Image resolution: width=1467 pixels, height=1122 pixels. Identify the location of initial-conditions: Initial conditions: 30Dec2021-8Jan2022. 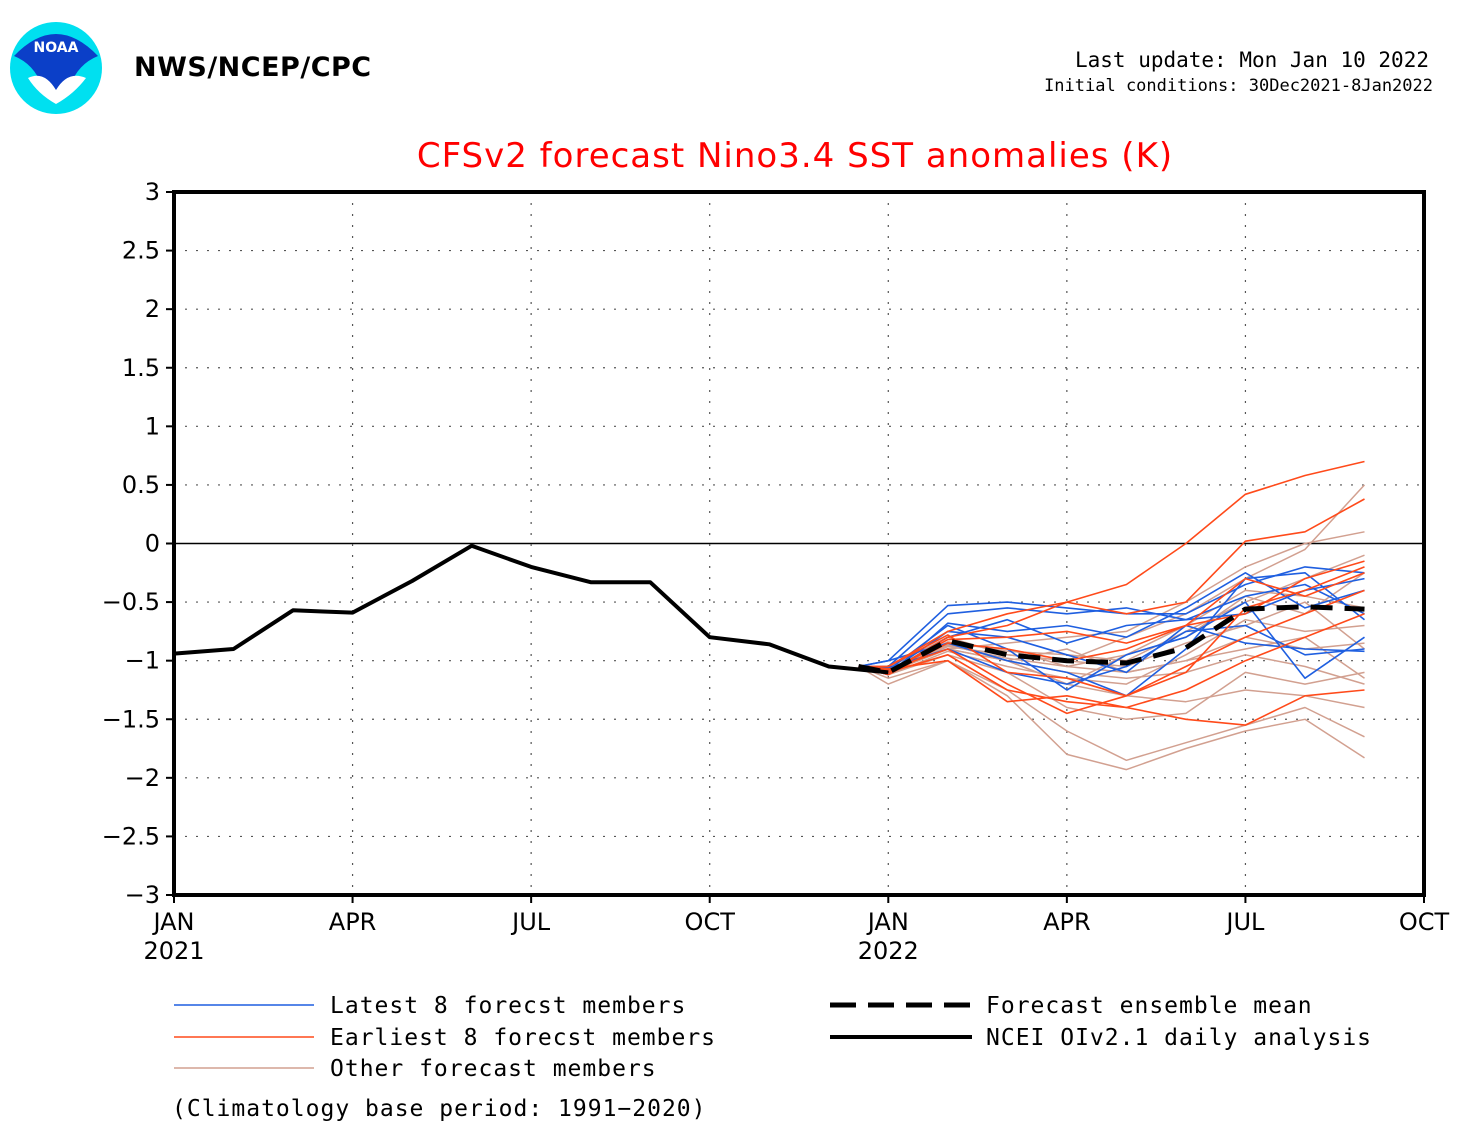
(1238, 86).